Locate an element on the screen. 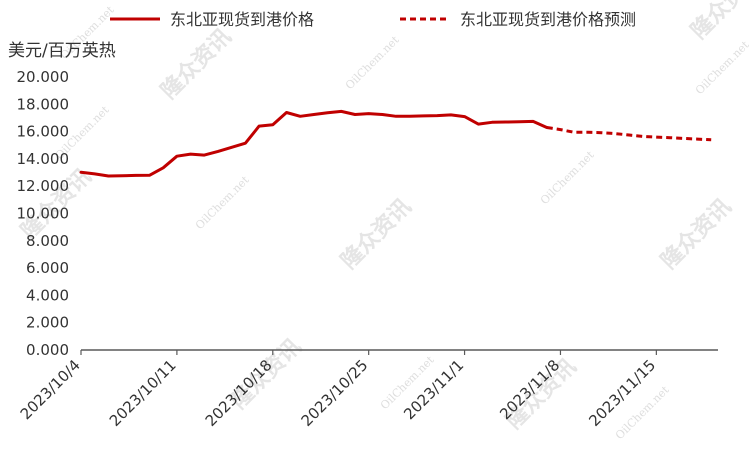 The width and height of the screenshot is (751, 450). y-tick-label: 16.000 is located at coordinates (43, 132).